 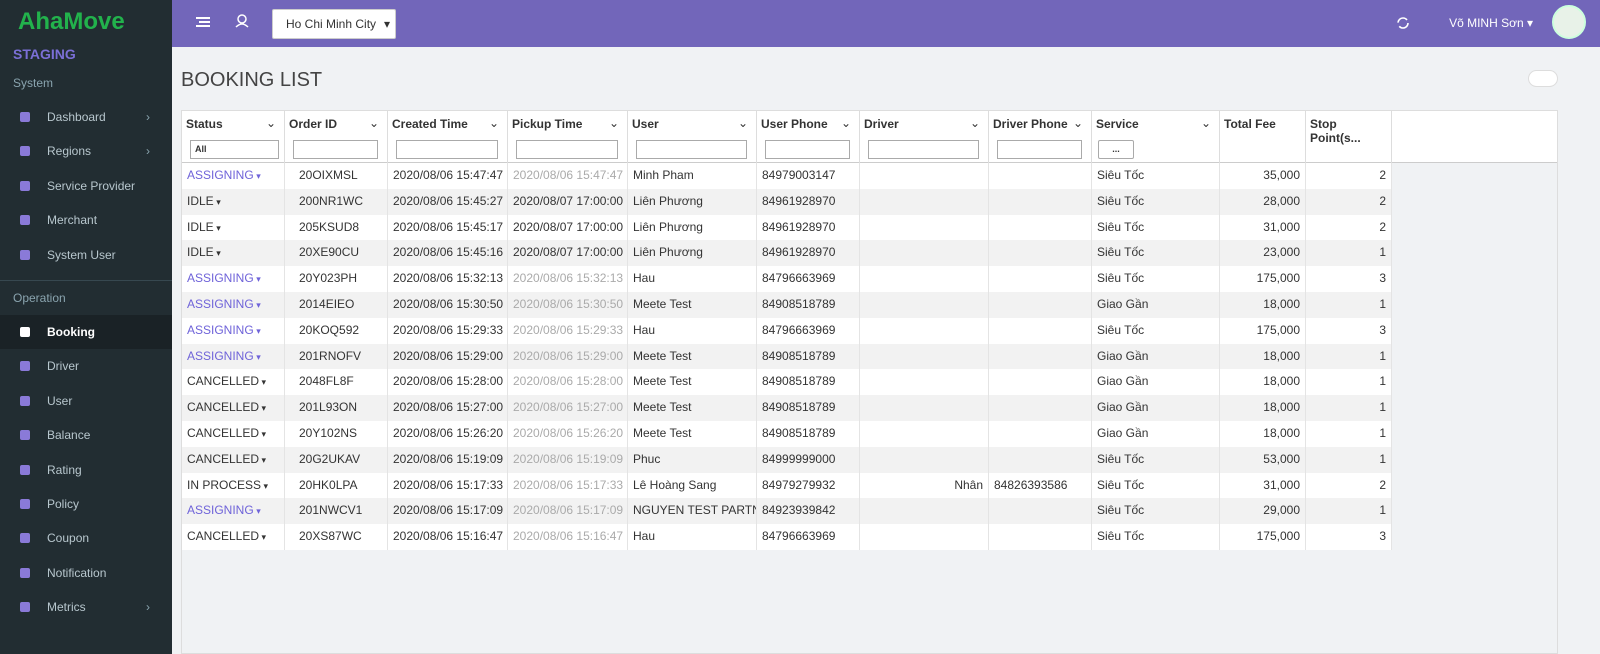 What do you see at coordinates (1491, 23) in the screenshot?
I see `user-menu: Võ MINH Sơn ▾` at bounding box center [1491, 23].